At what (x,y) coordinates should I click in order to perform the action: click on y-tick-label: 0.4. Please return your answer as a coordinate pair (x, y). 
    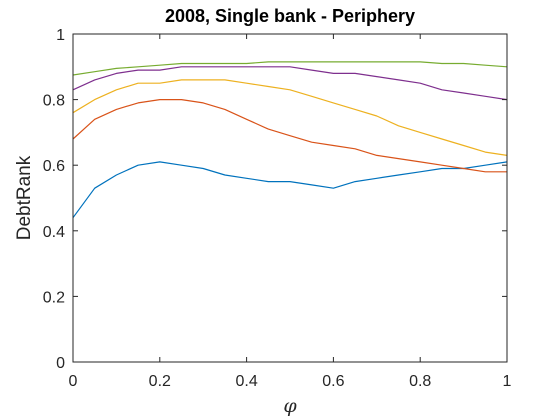
    Looking at the image, I should click on (54, 232).